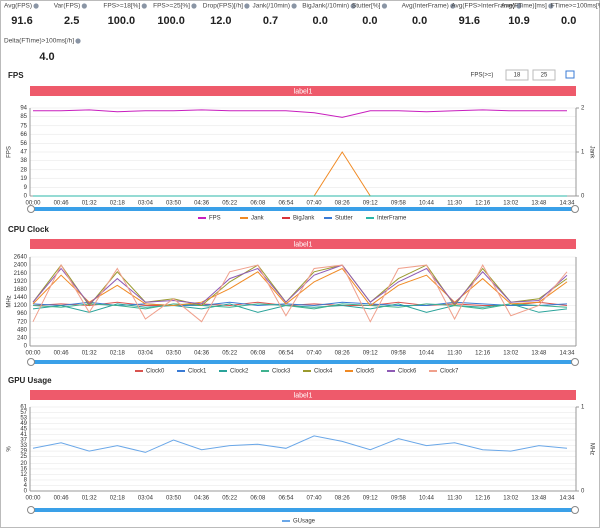 This screenshot has height=528, width=600. Describe the element at coordinates (407, 372) in the screenshot. I see `legend-label: Clock6` at that location.